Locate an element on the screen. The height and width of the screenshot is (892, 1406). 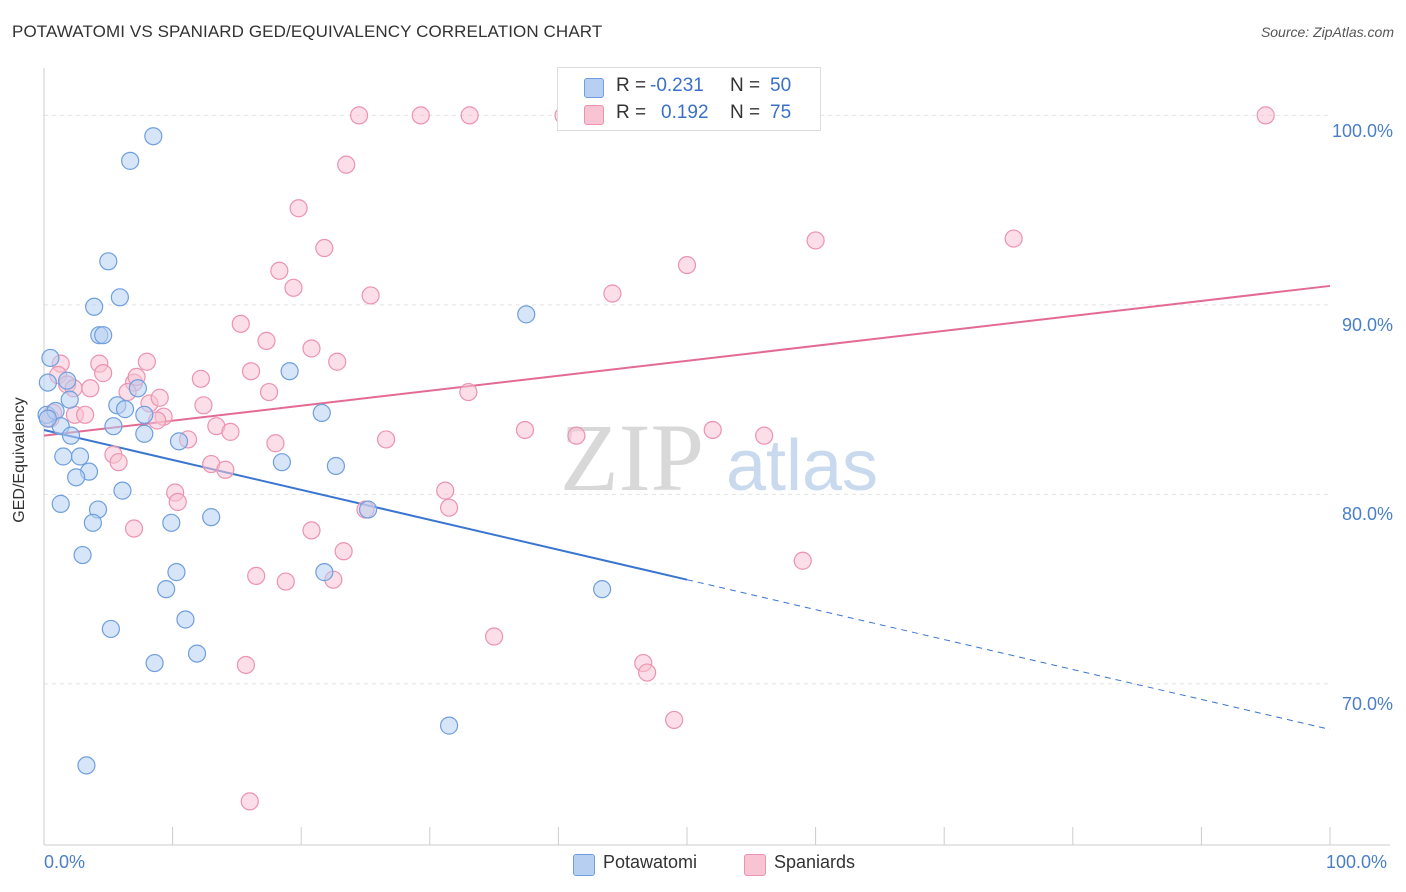
y-tick-label: 80.0% is located at coordinates (1367, 514).